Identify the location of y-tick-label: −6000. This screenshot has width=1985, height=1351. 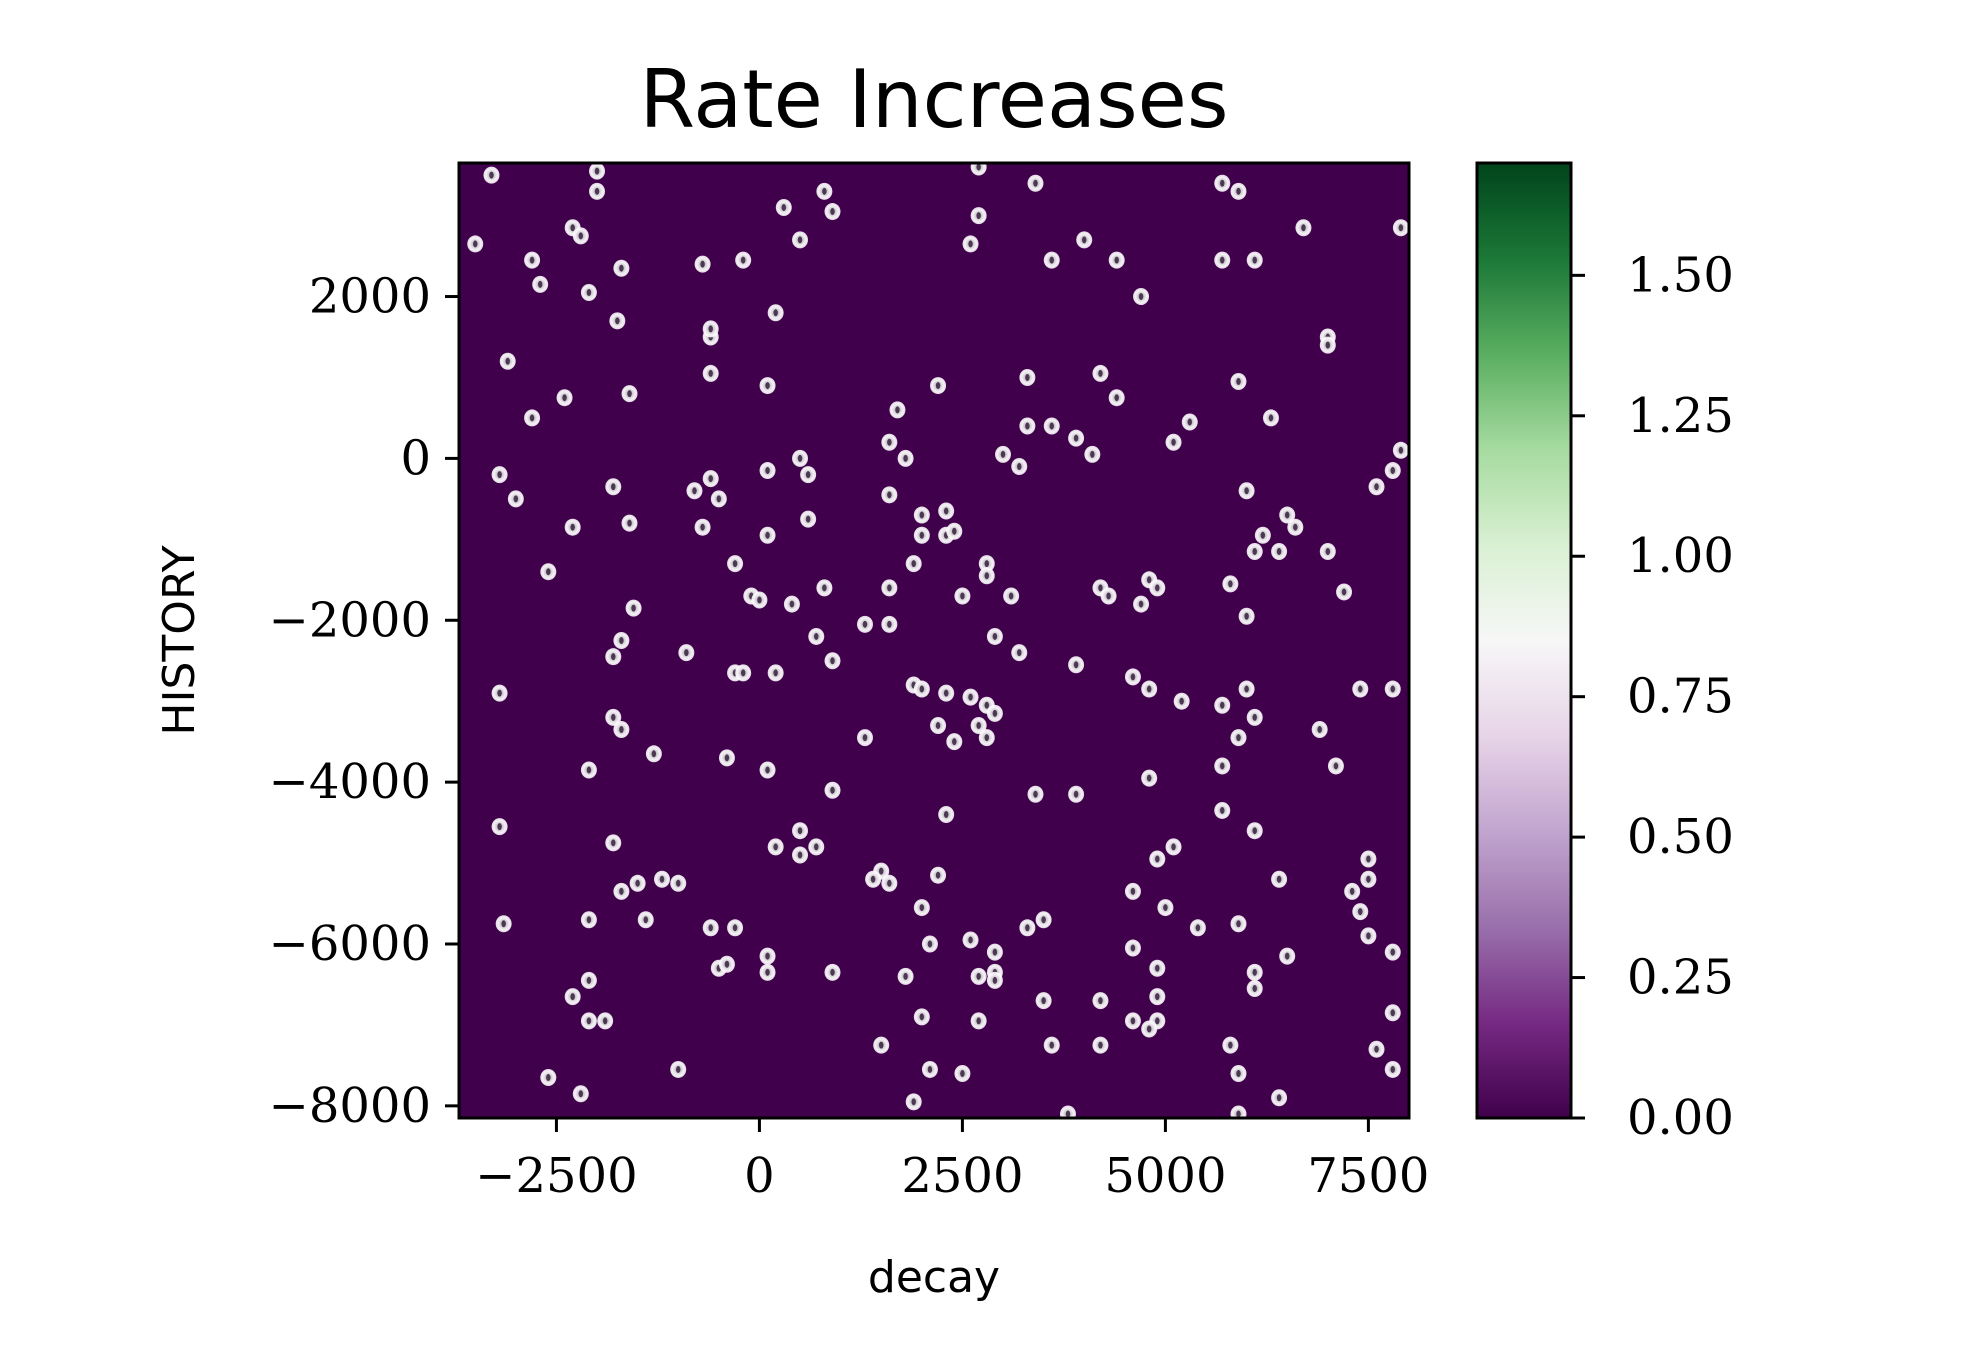
(350, 944).